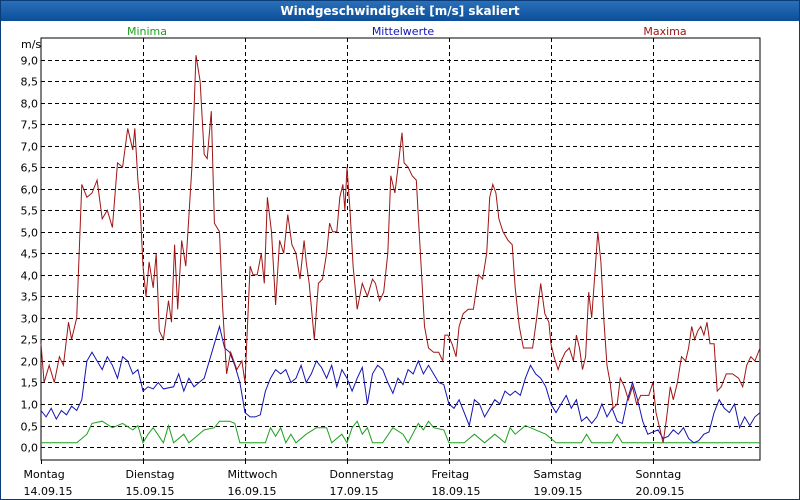  Describe the element at coordinates (147, 31) in the screenshot. I see `legend-label-minima: Minima` at that location.